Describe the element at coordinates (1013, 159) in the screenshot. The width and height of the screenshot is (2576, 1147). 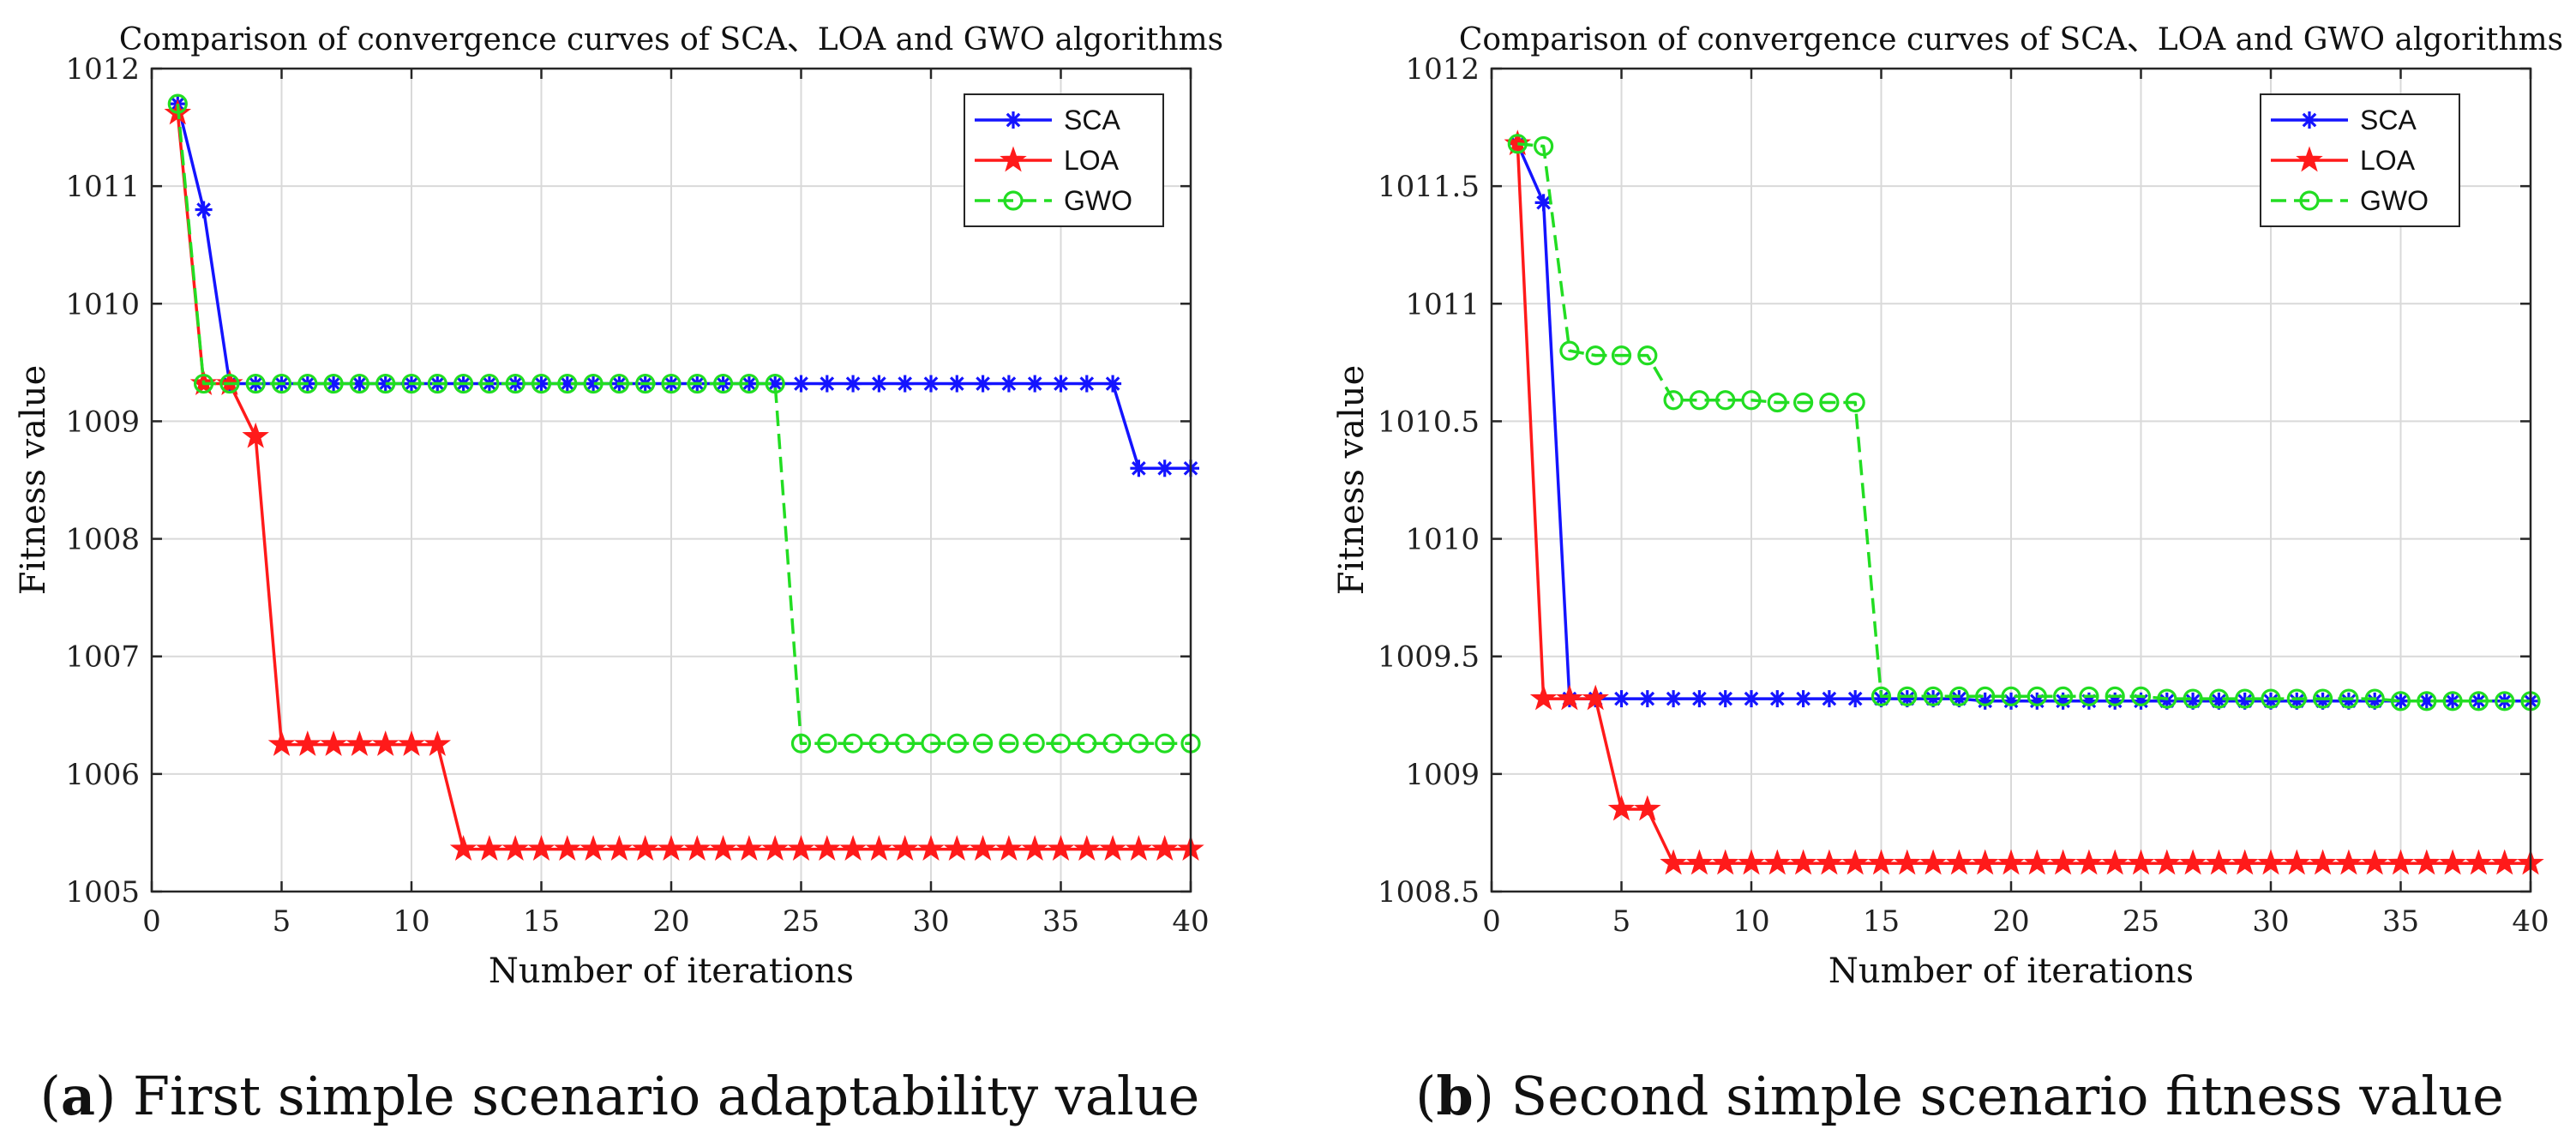
I see `legend-marker-loa` at that location.